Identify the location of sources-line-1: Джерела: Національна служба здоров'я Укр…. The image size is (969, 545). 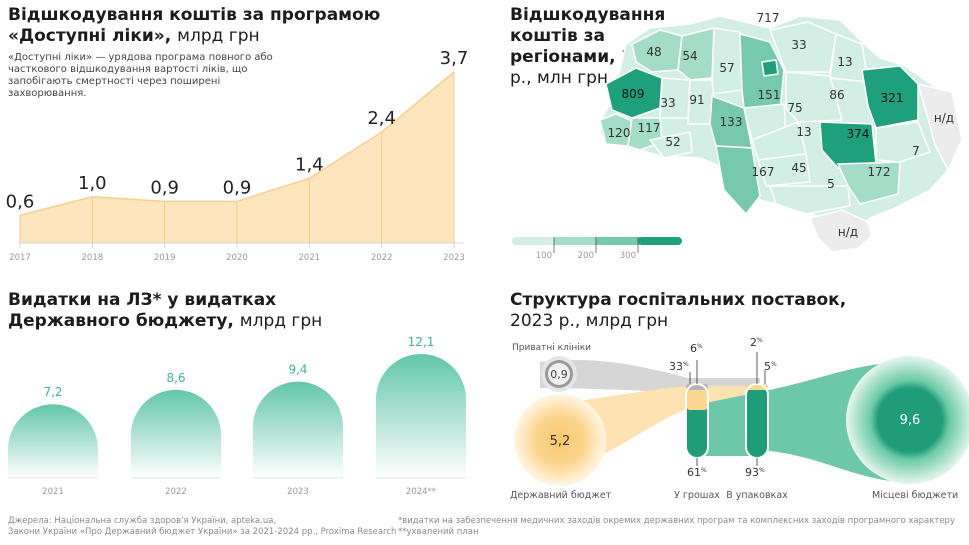
(142, 521).